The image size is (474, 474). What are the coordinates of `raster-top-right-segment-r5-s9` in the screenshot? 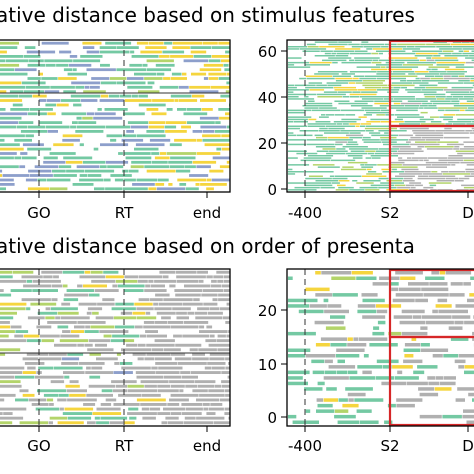 It's located at (426, 53).